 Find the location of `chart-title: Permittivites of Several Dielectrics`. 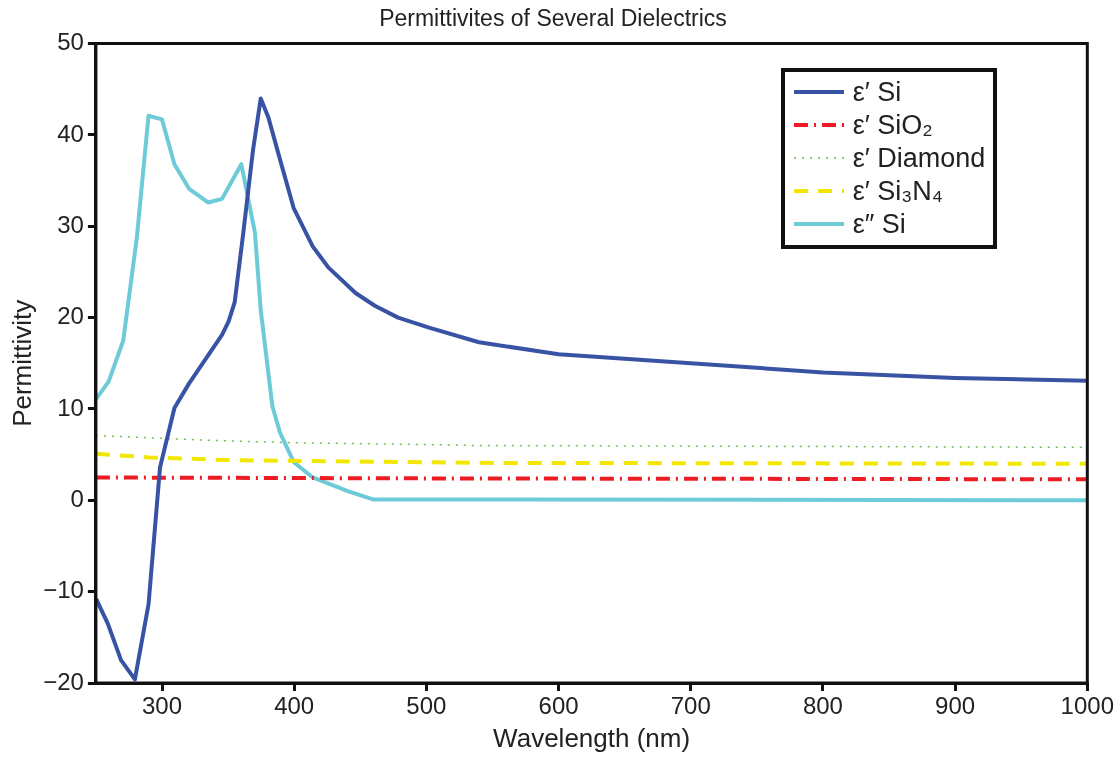

chart-title: Permittivites of Several Dielectrics is located at coordinates (553, 18).